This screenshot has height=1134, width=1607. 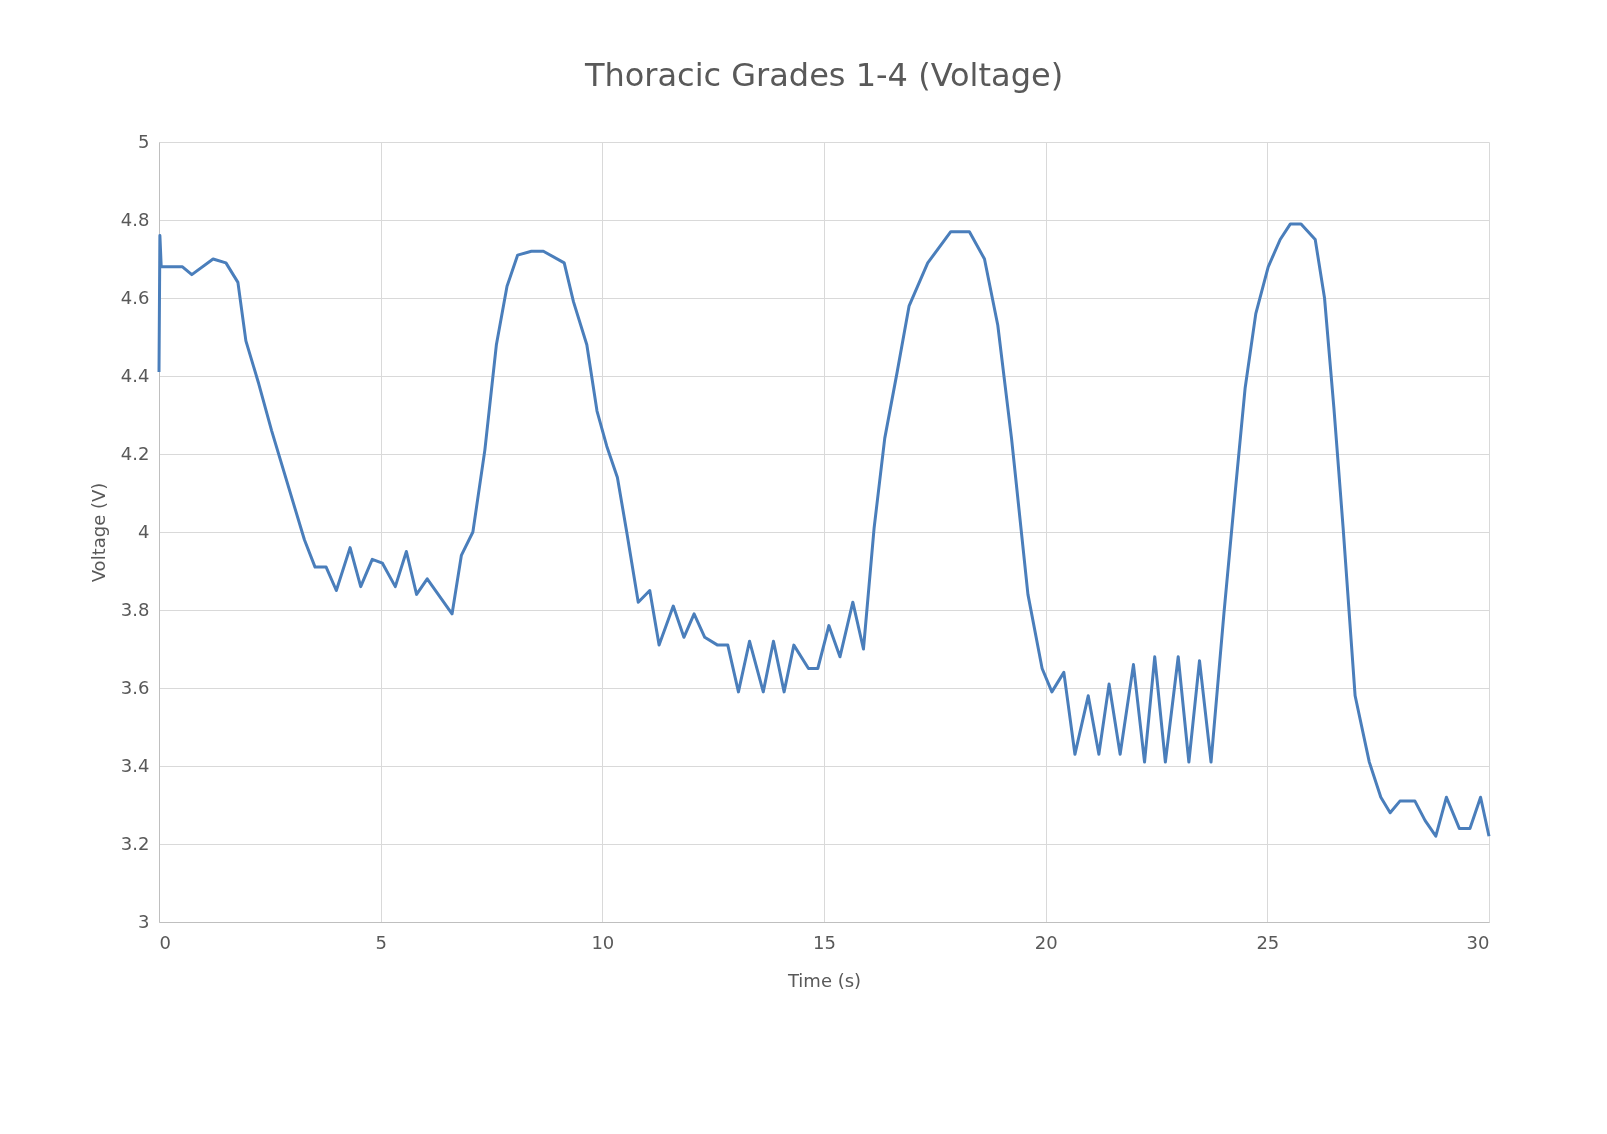 I want to click on y-tick-label: 3.2, so click(x=135, y=843).